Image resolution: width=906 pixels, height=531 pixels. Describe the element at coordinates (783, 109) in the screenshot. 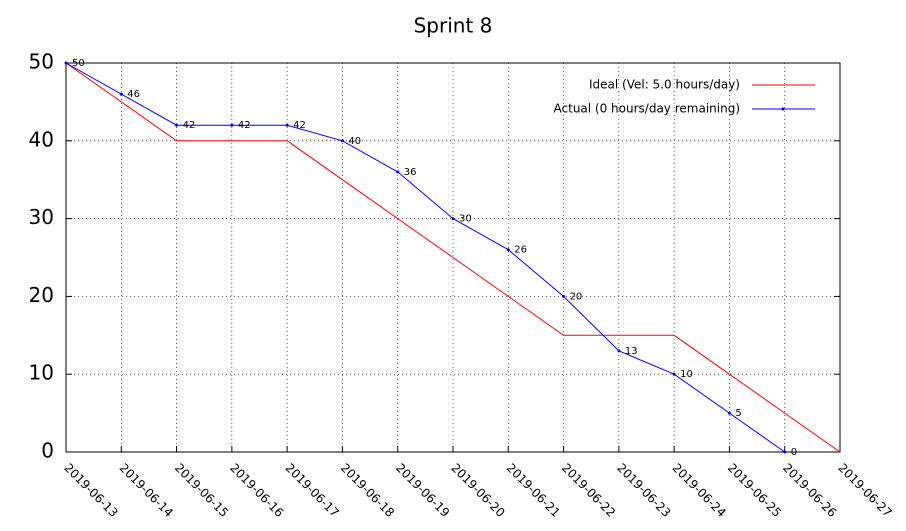

I see `legend-marker` at that location.